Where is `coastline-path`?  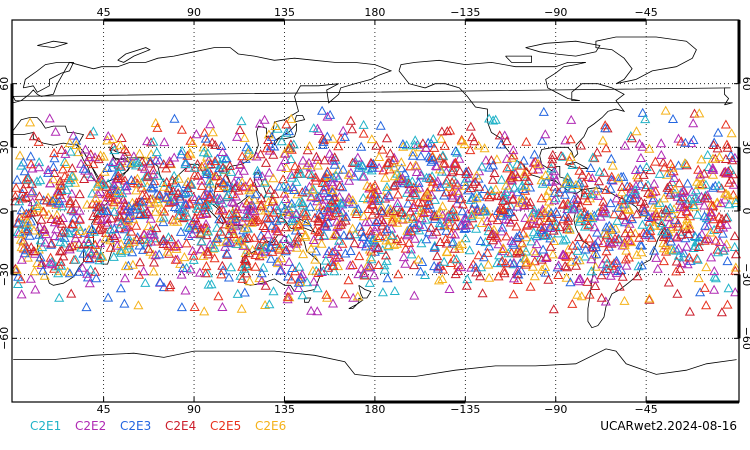 coastline-path is located at coordinates (646, 60).